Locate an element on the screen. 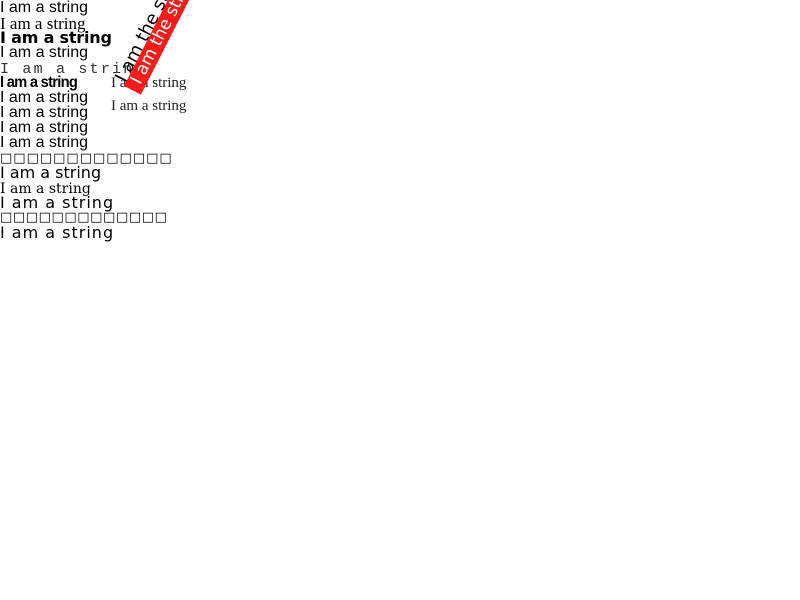  text-line-7: I am a string is located at coordinates (44, 97).